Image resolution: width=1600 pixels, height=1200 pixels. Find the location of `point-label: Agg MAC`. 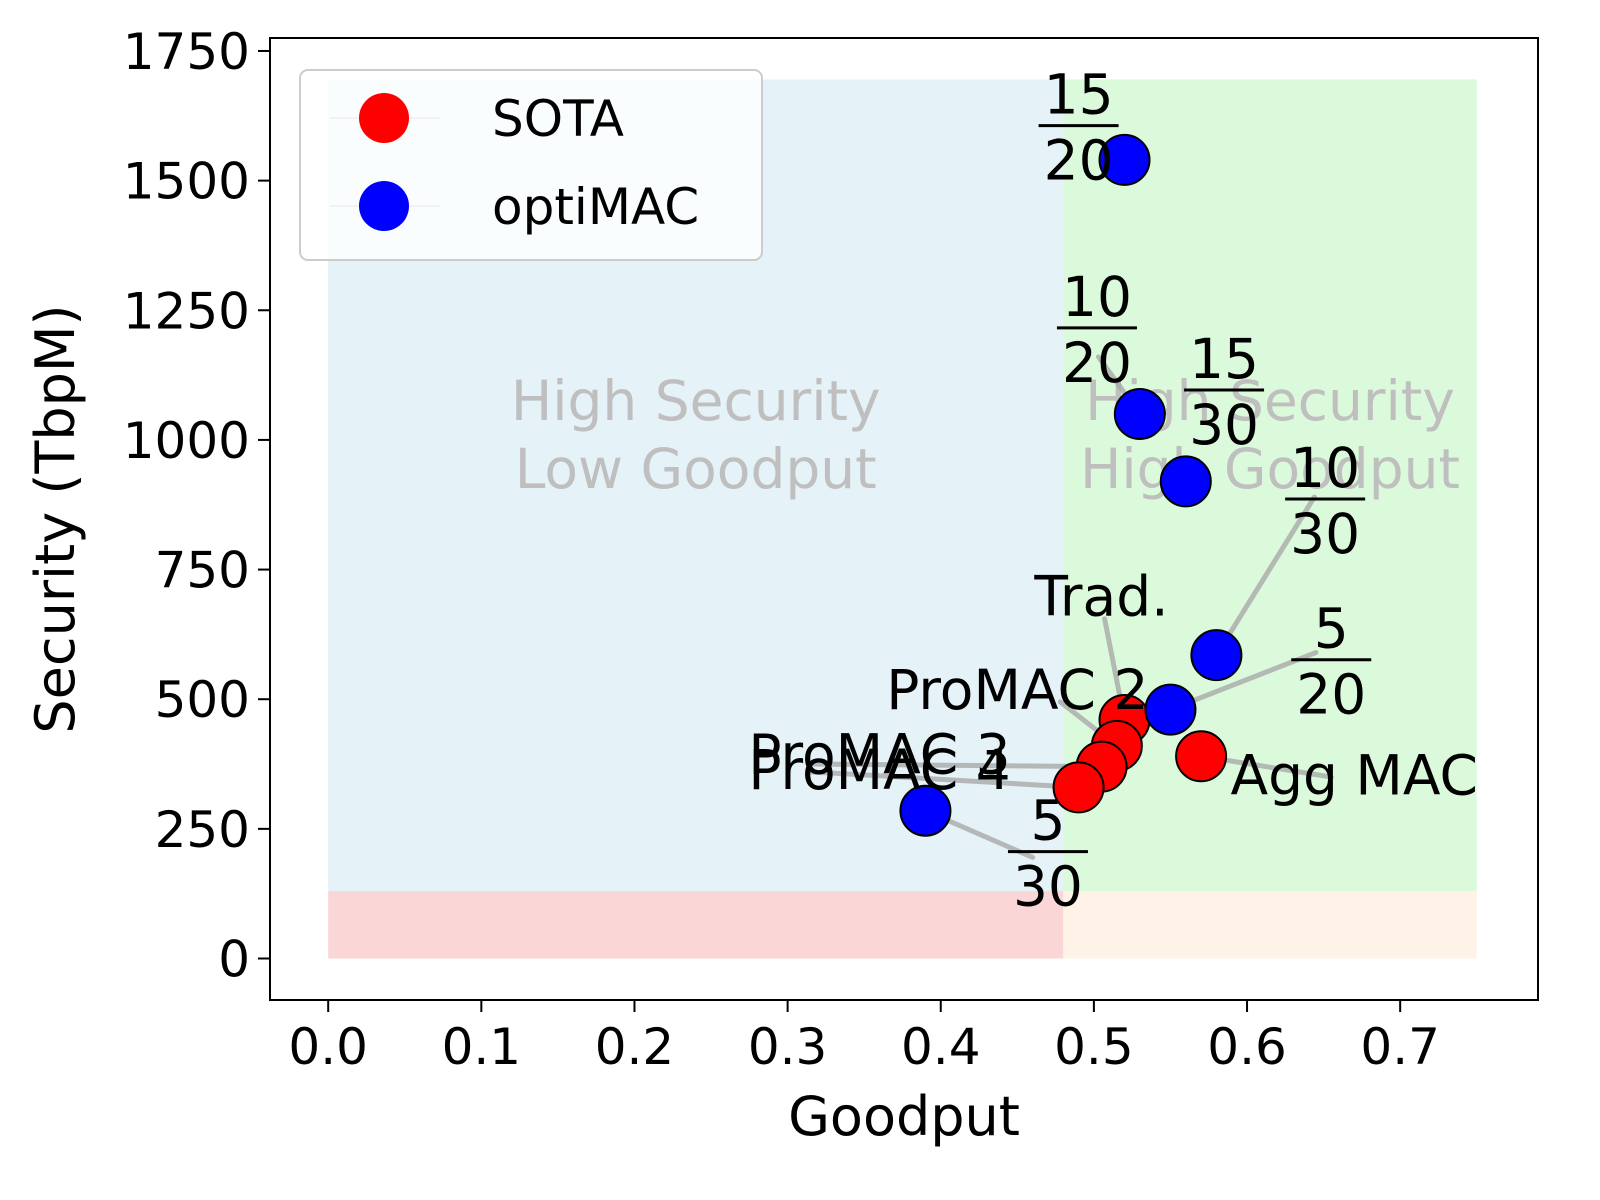

point-label: Agg MAC is located at coordinates (1354, 775).